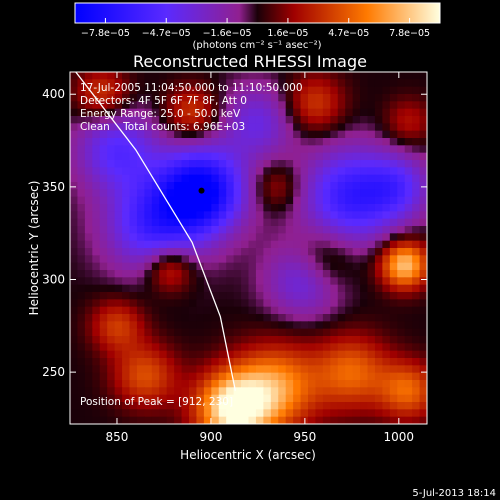 Image resolution: width=500 pixels, height=500 pixels. Describe the element at coordinates (53, 279) in the screenshot. I see `y-tick-label: 300` at that location.